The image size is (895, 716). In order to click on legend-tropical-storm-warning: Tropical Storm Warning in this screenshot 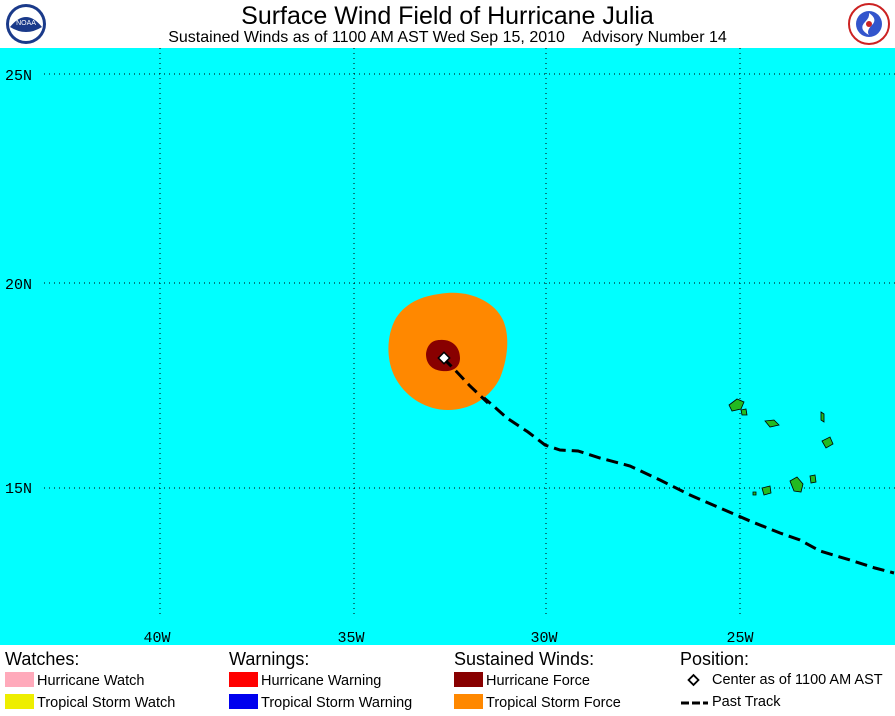, I will do `click(320, 702)`.